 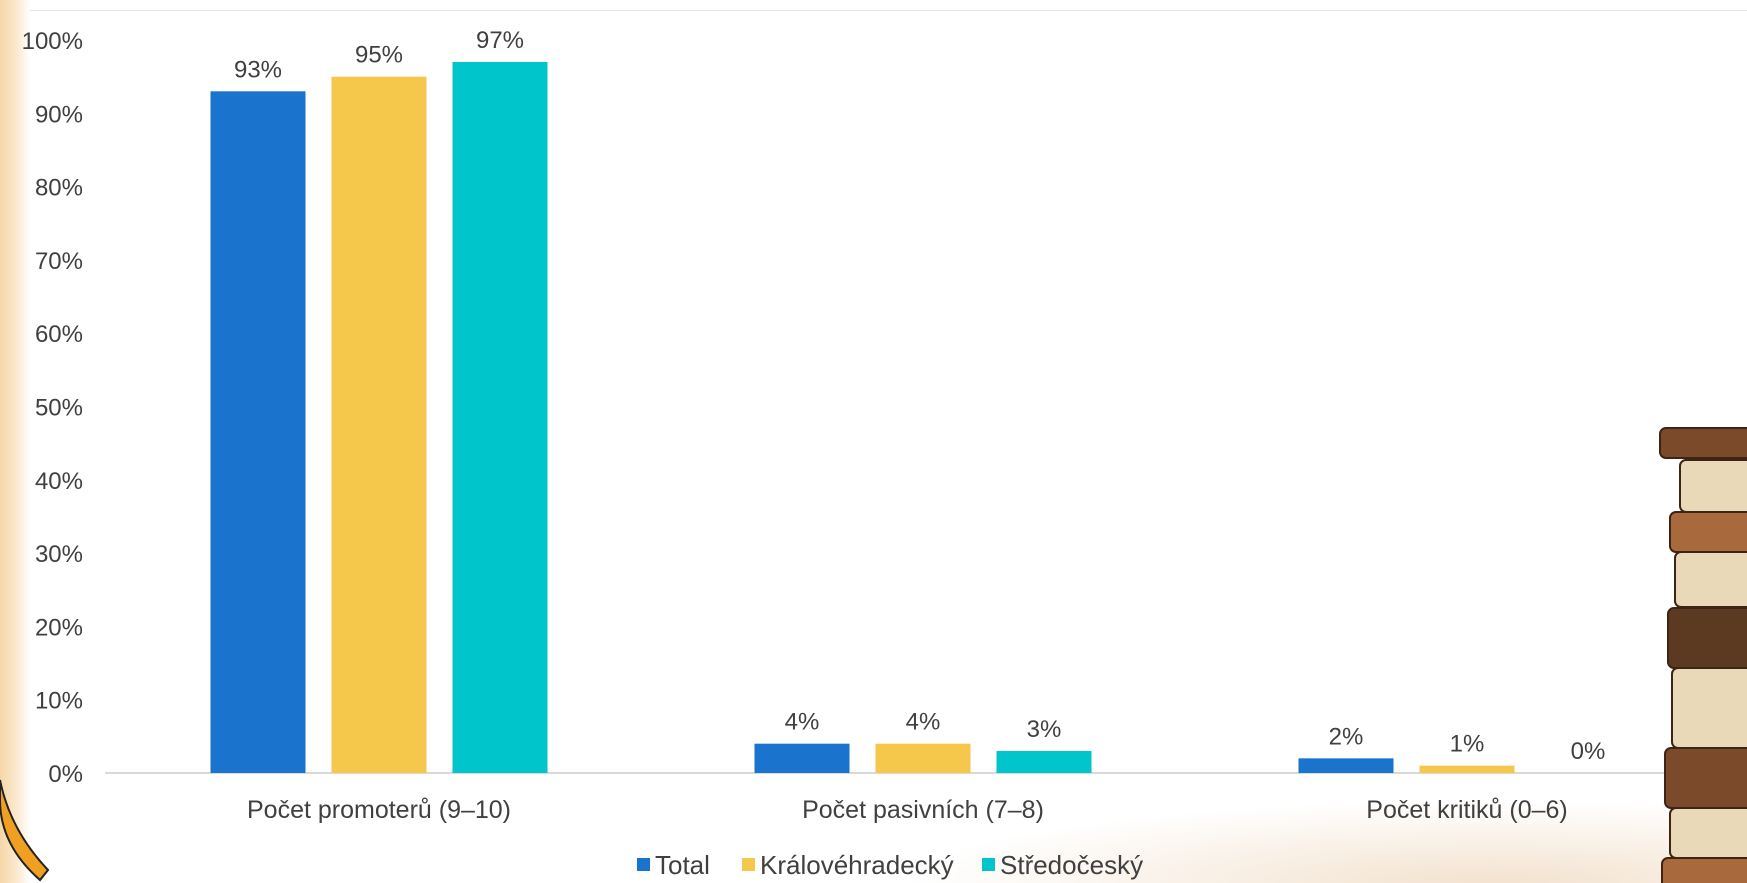 I want to click on x-category-label: Počet pasivních (7–8), so click(x=923, y=810).